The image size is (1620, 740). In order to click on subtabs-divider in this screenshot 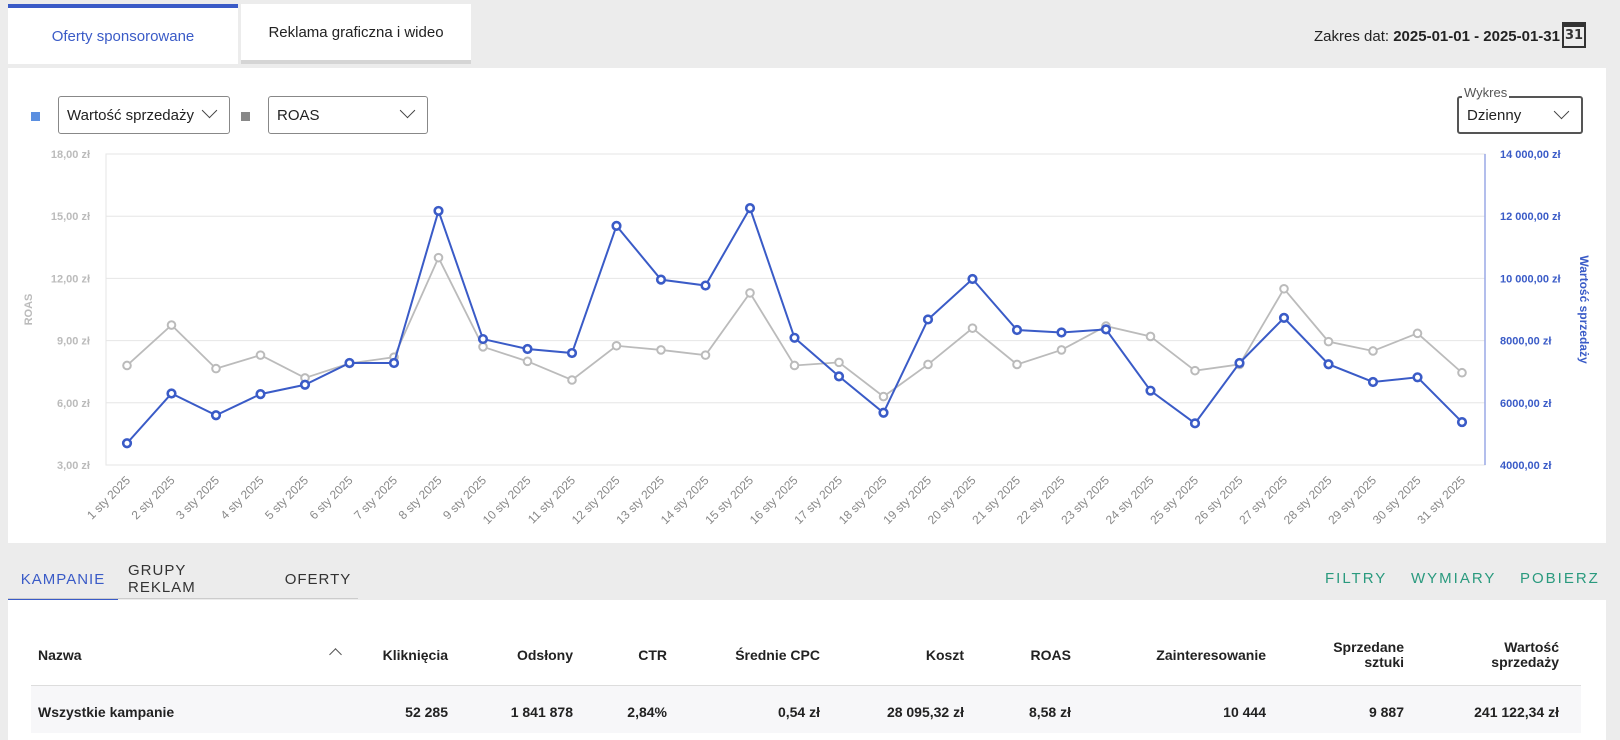, I will do `click(183, 598)`.